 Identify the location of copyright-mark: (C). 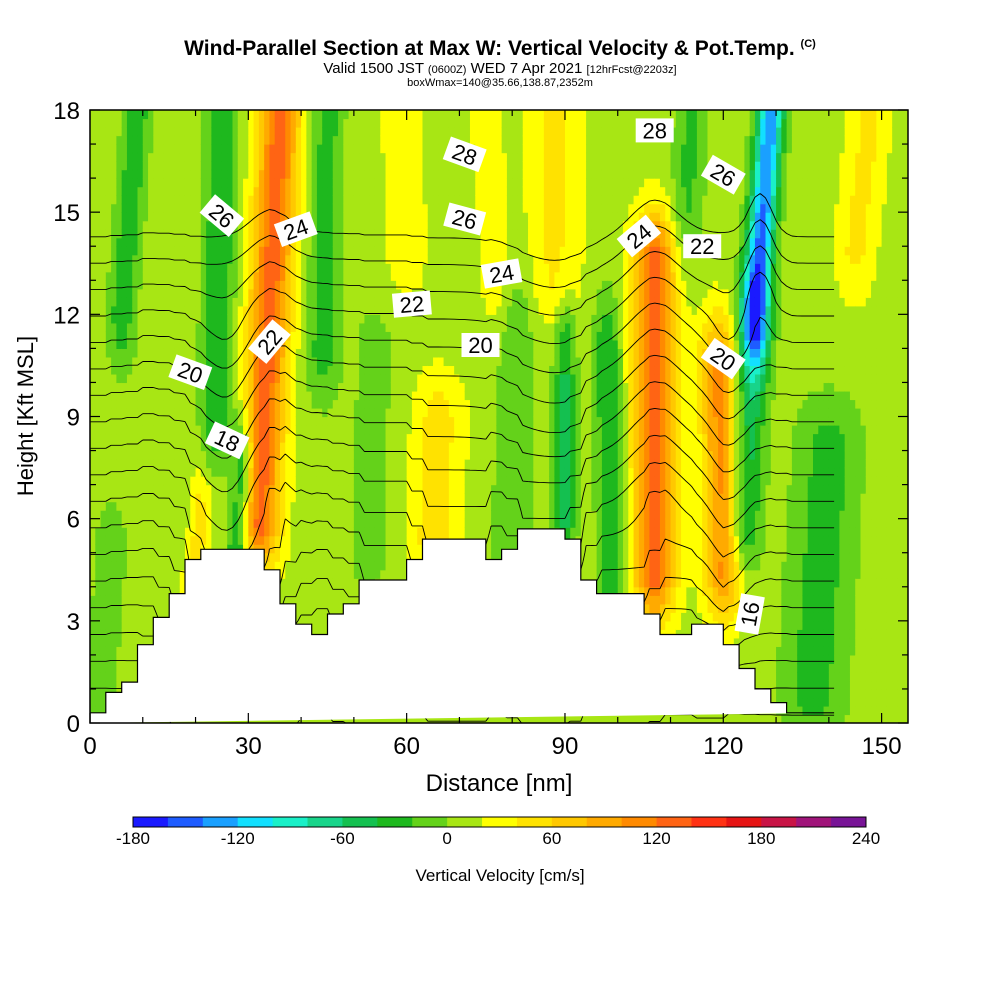
(808, 44).